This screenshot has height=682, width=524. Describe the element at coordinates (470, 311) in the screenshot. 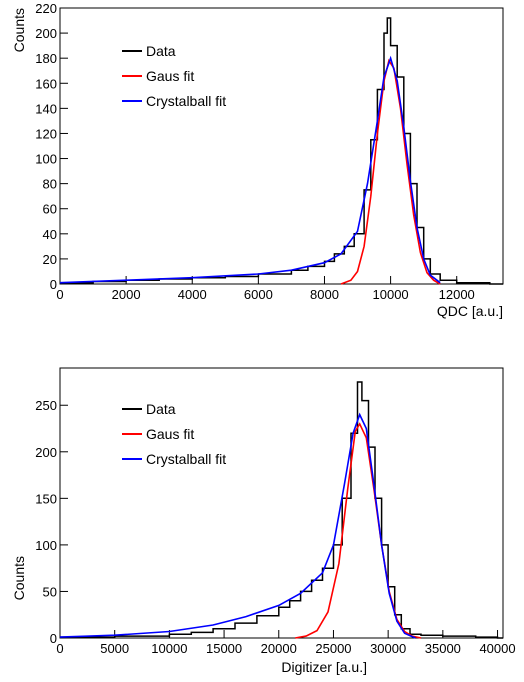

I see `qdc-x-axis-label: QDC [a.u.]` at that location.